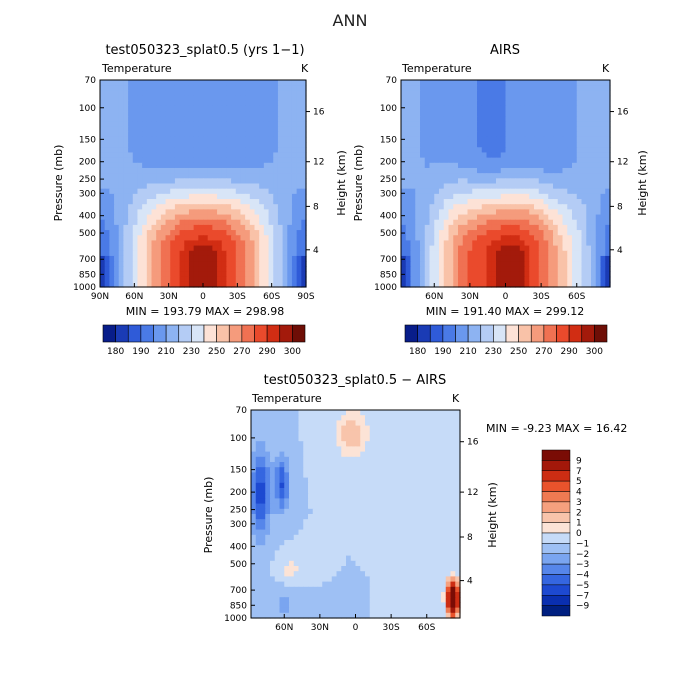 This screenshot has height=700, width=700. What do you see at coordinates (505, 311) in the screenshot?
I see `panel2-minmax: MIN = 191.40 MAX = 299.12` at bounding box center [505, 311].